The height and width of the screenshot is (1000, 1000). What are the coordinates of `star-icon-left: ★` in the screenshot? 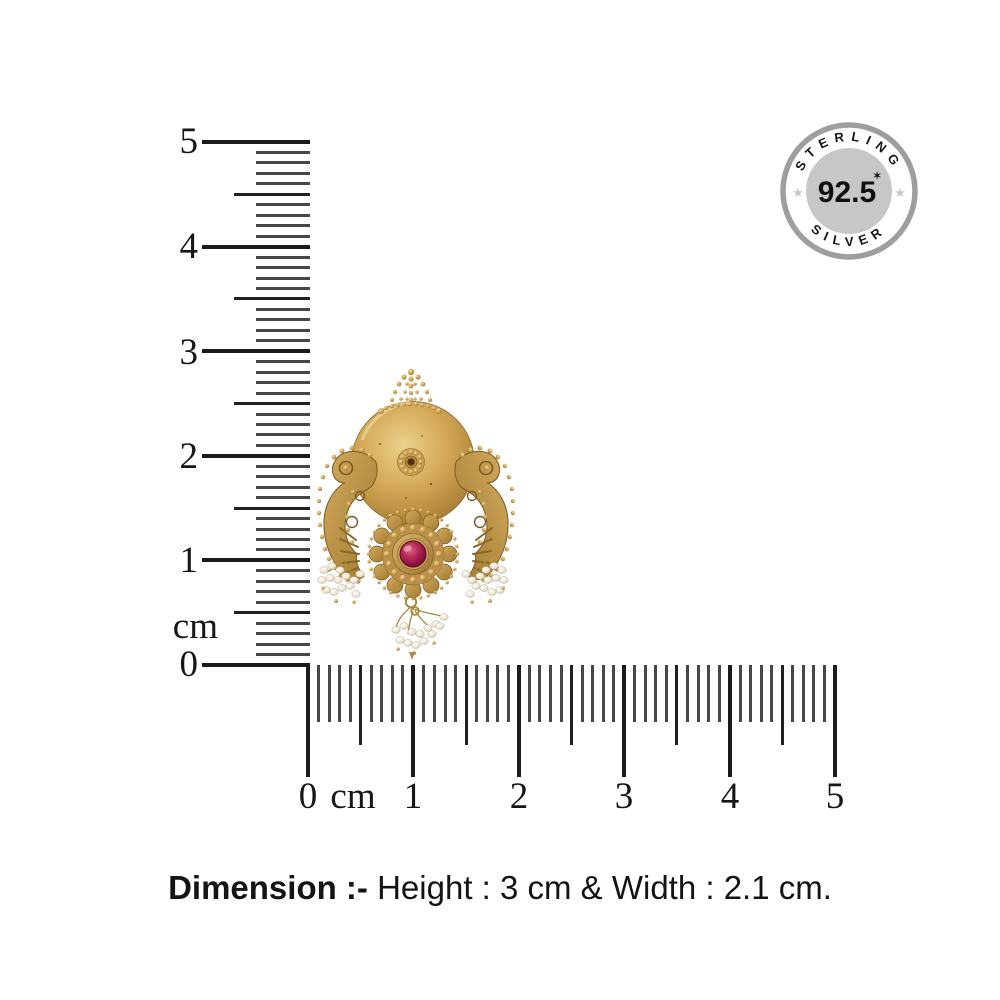 It's located at (798, 192).